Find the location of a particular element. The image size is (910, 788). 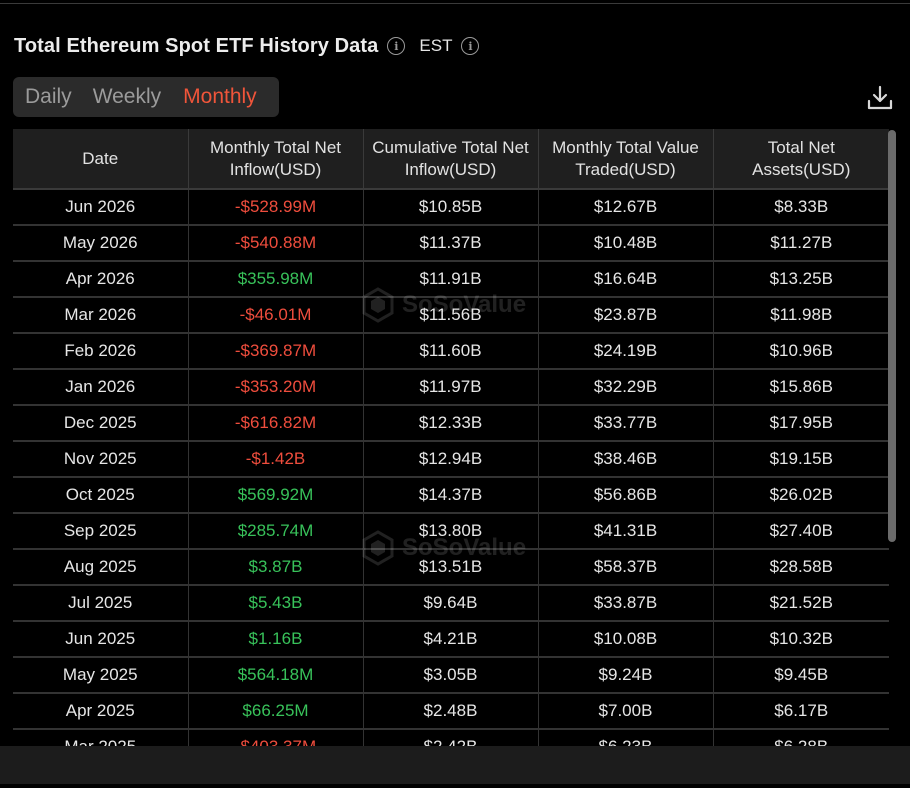

cell-date: Mar 2025 is located at coordinates (101, 737).